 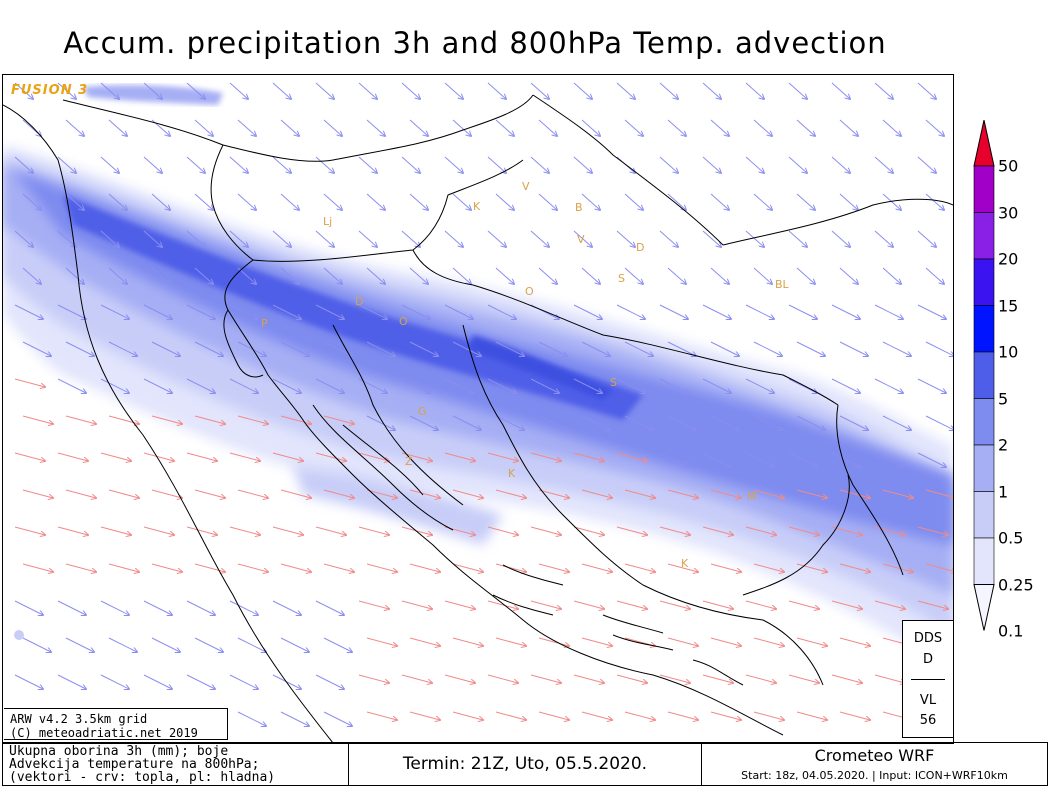 What do you see at coordinates (529, 291) in the screenshot?
I see `city-label: O` at bounding box center [529, 291].